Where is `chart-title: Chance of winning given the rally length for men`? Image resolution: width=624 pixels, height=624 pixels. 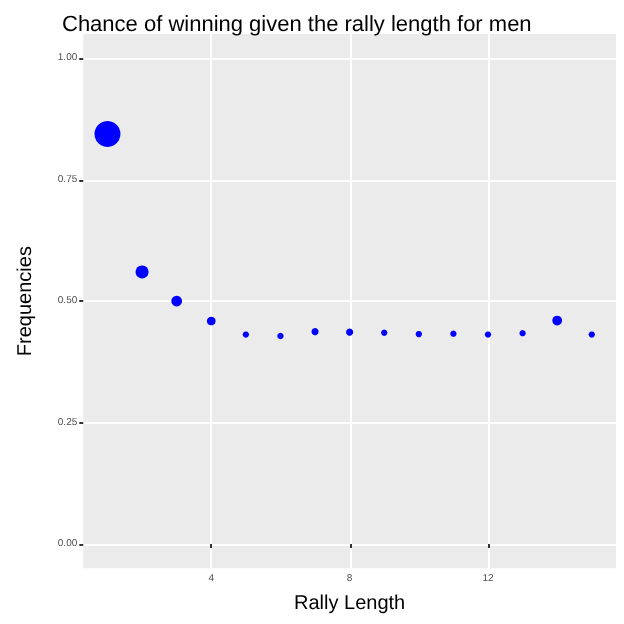 chart-title: Chance of winning given the rally length for men is located at coordinates (297, 25).